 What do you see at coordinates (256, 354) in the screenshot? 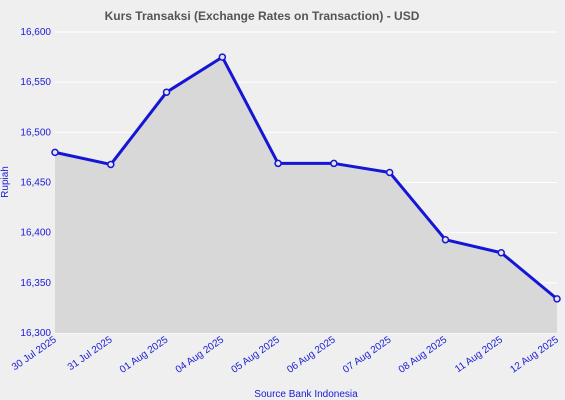
I see `x-tick-label: 05 Aug 2025` at bounding box center [256, 354].